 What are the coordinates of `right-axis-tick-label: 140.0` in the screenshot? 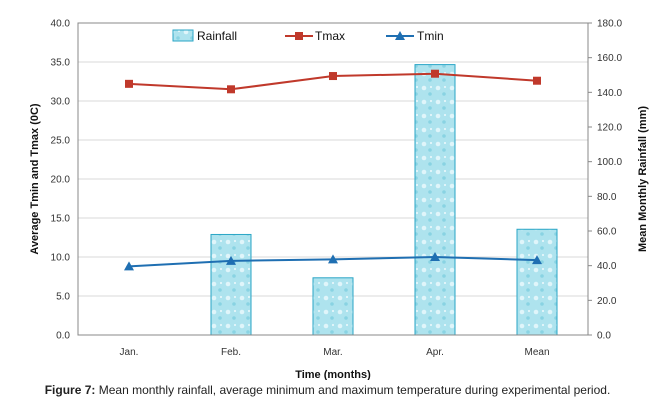 It's located at (609, 93).